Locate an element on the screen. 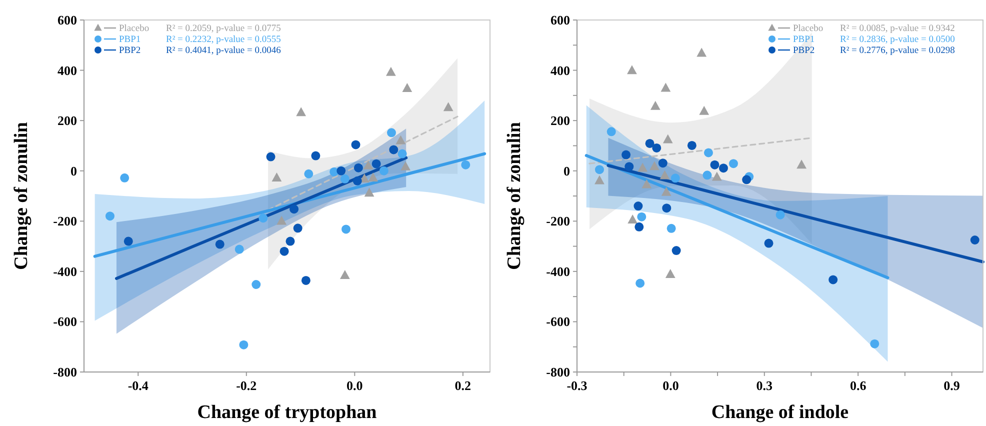 The width and height of the screenshot is (986, 426). x-tick-label: 0.0 is located at coordinates (354, 385).